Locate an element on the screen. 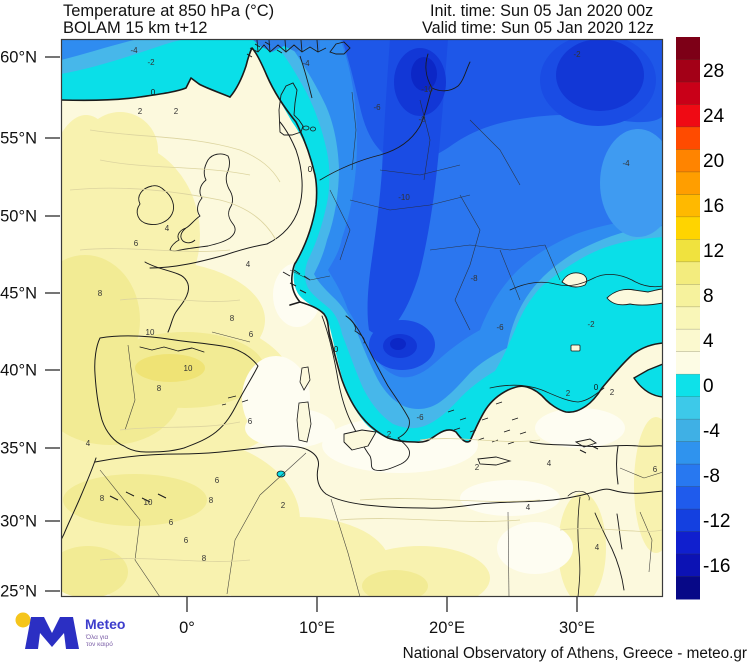  svg-text: 16 is located at coordinates (713, 206).